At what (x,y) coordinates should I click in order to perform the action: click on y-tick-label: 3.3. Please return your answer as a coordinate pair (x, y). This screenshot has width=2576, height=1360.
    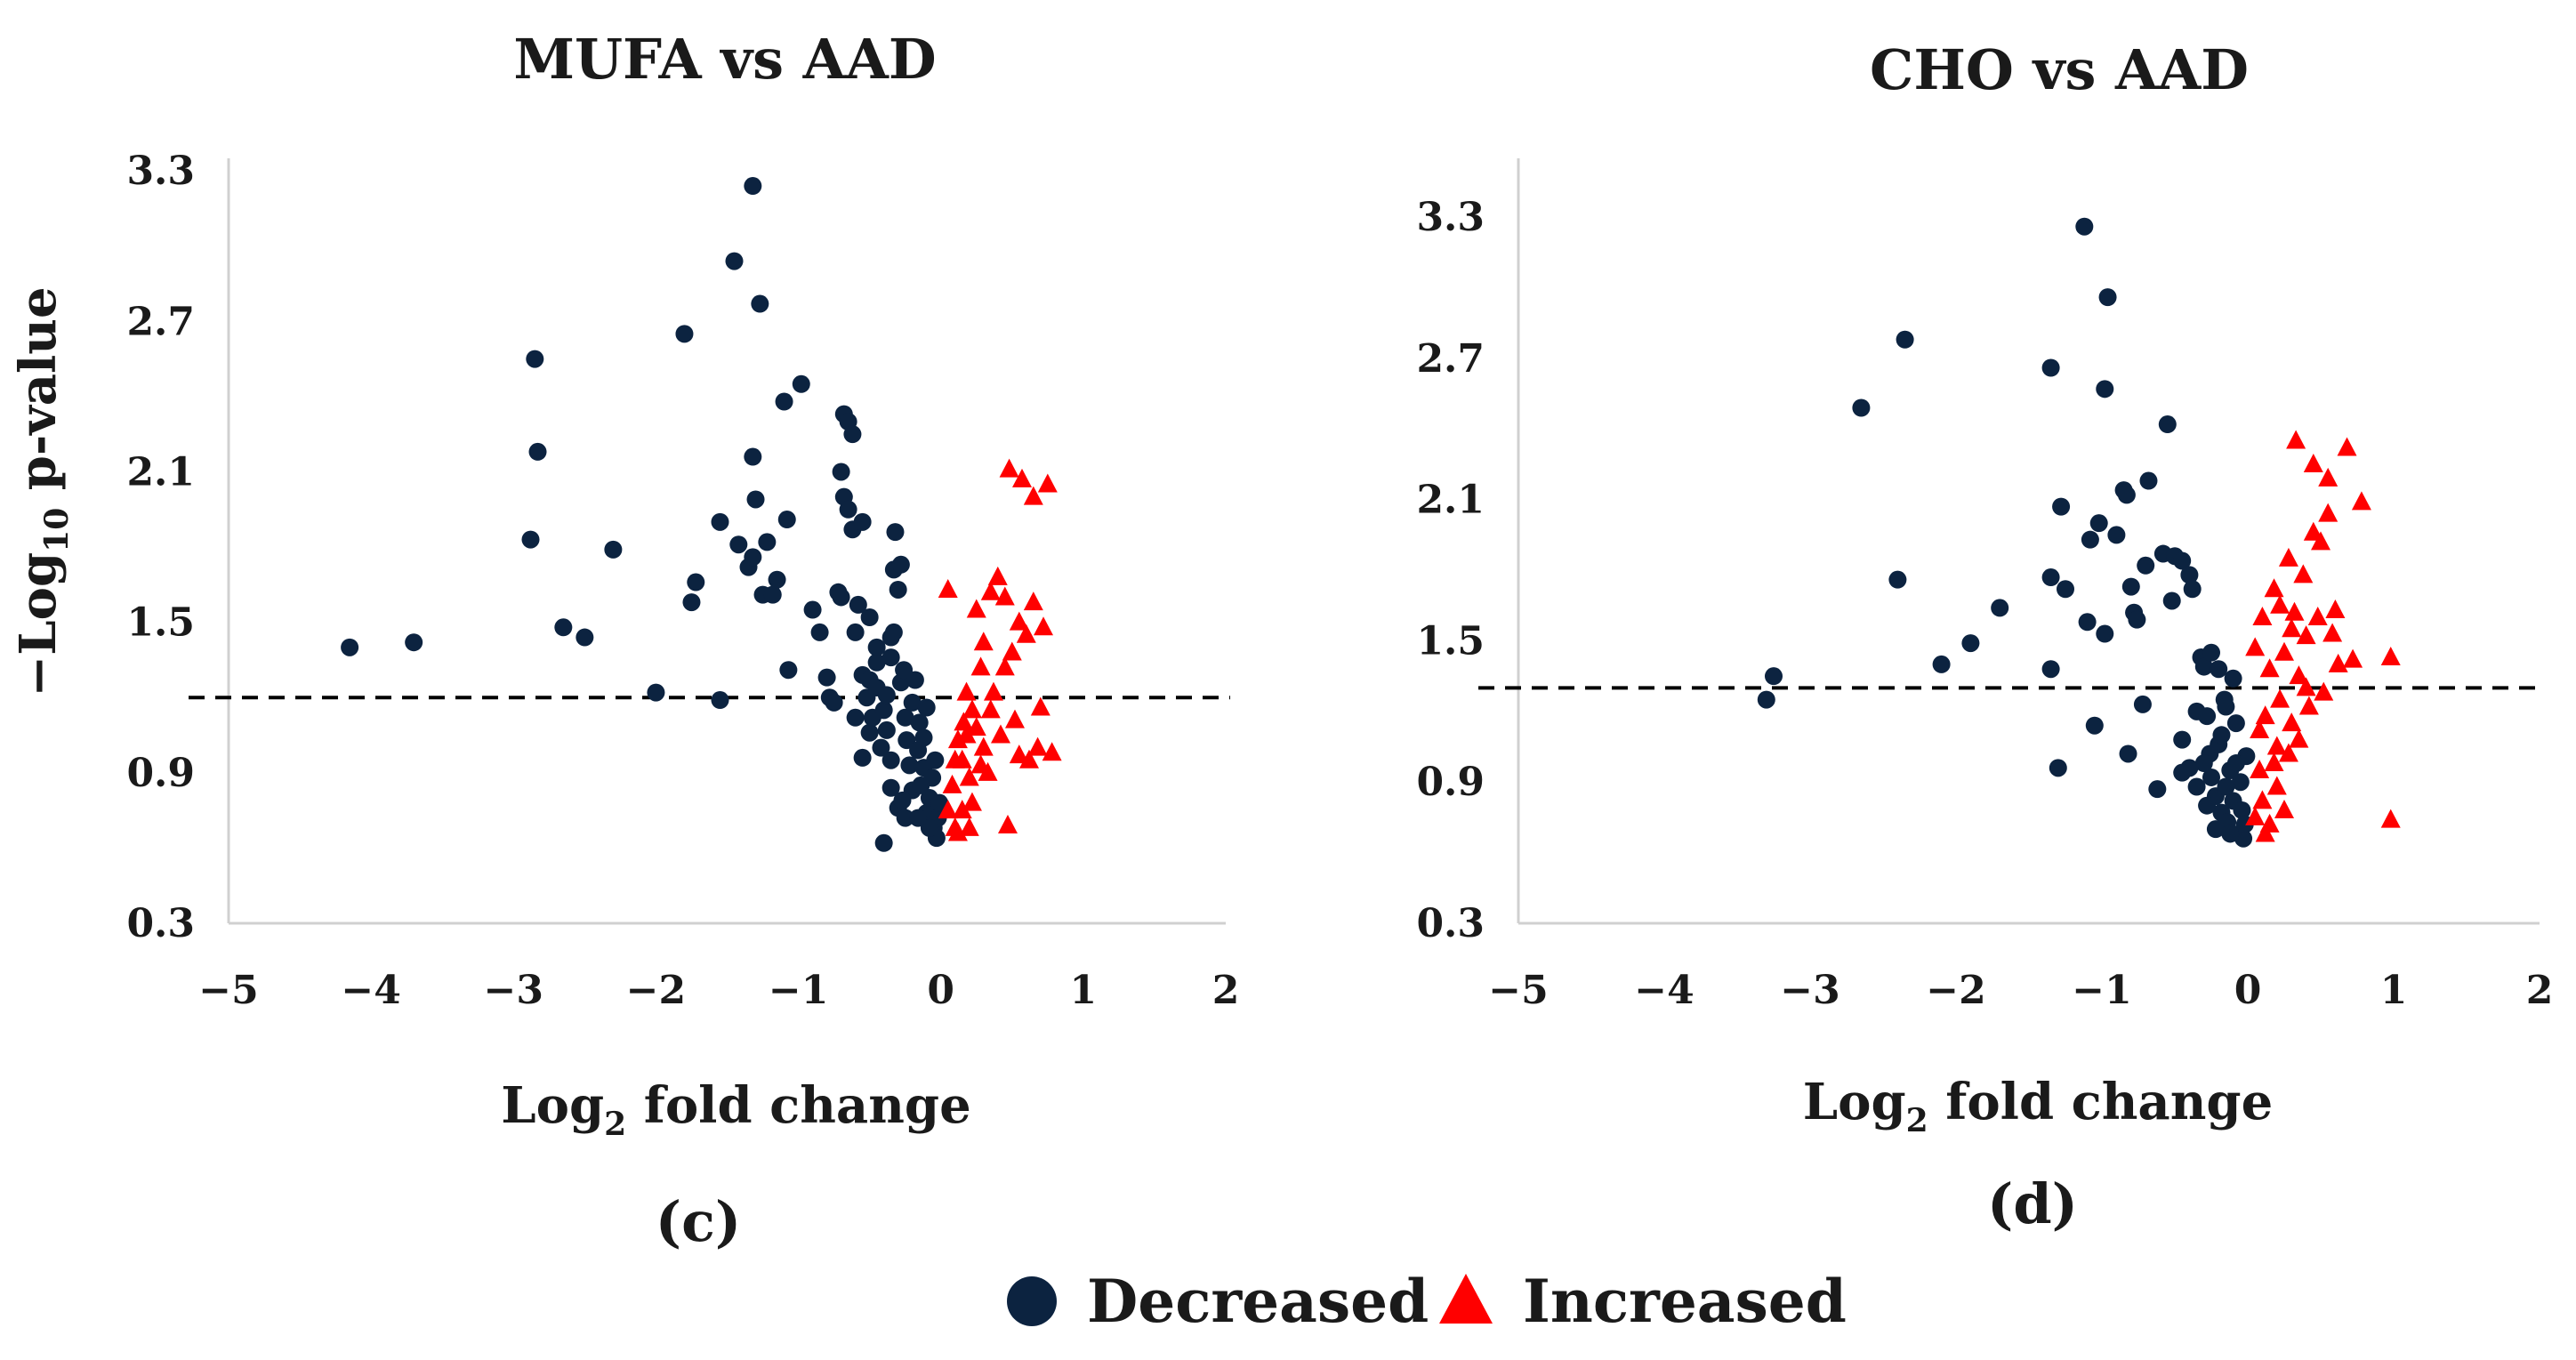
    Looking at the image, I should click on (160, 171).